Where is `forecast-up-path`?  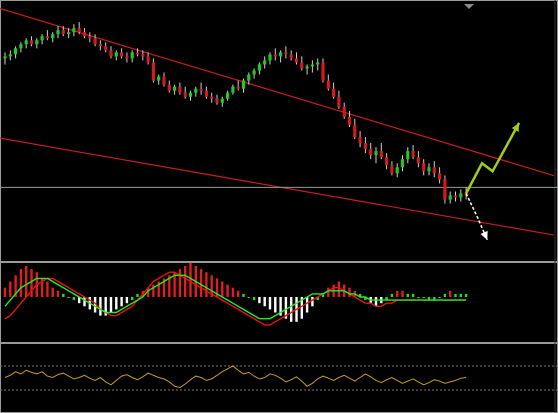 forecast-up-path is located at coordinates (492, 158).